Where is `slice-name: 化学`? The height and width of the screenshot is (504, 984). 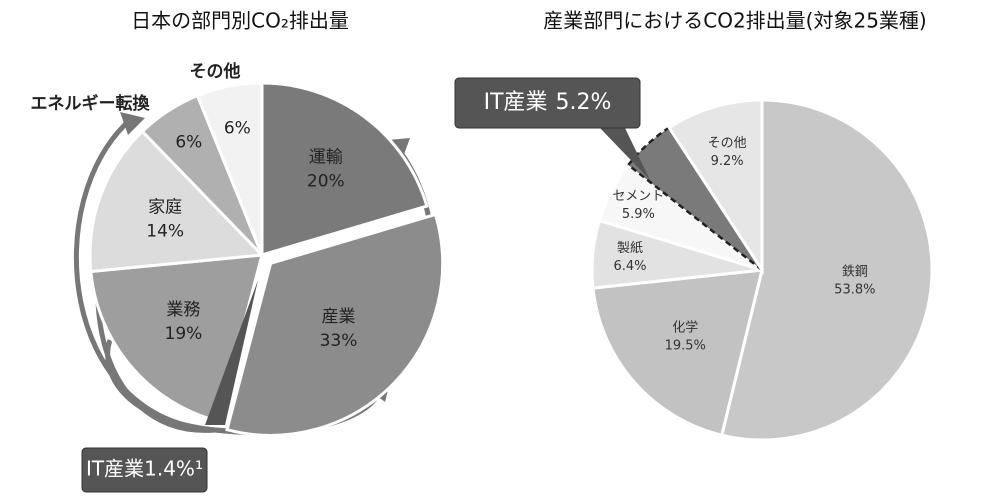
slice-name: 化学 is located at coordinates (685, 328).